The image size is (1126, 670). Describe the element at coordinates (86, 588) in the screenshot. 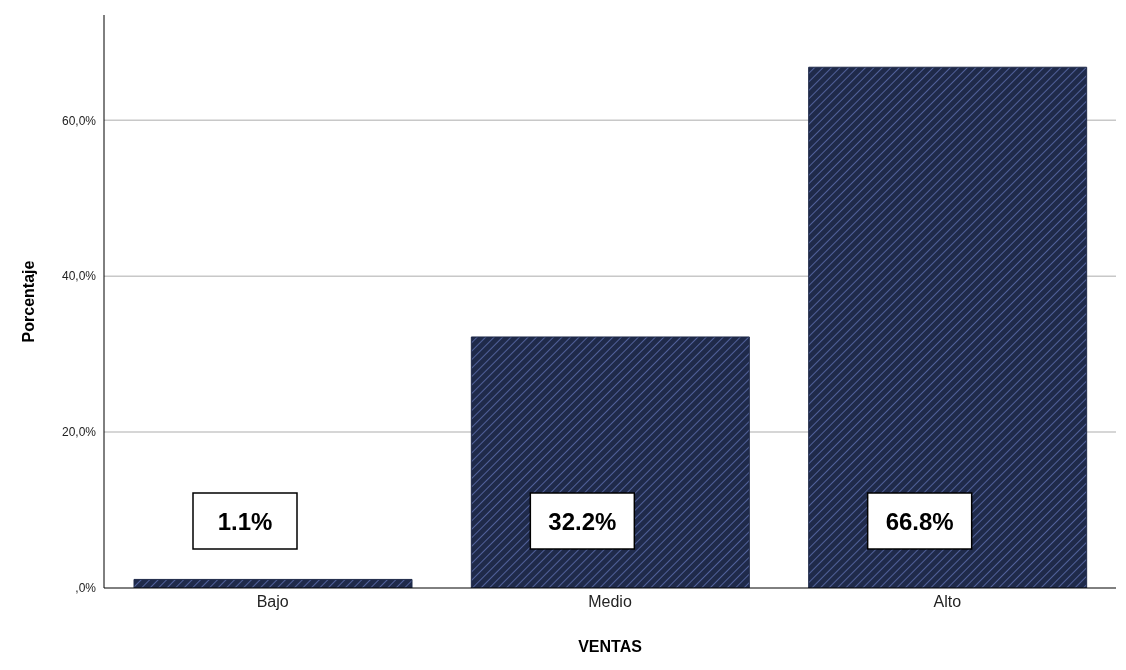

I see `y-tick-label: ,0%` at that location.